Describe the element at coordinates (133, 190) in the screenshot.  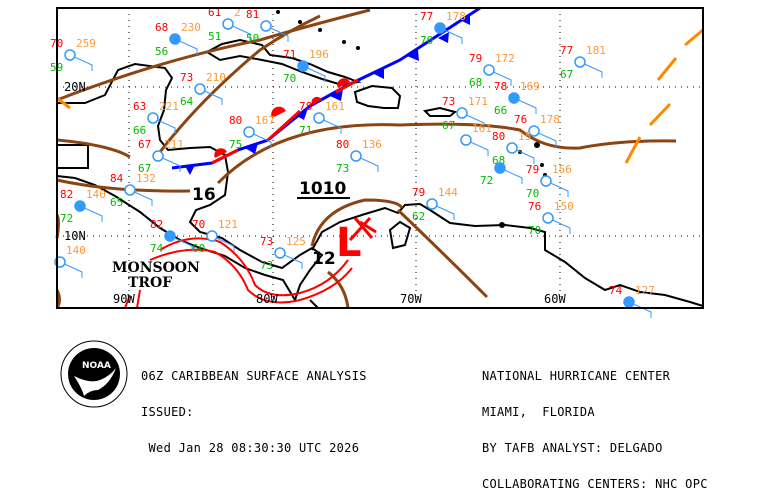
I see `station-plot: 84 132 65` at that location.